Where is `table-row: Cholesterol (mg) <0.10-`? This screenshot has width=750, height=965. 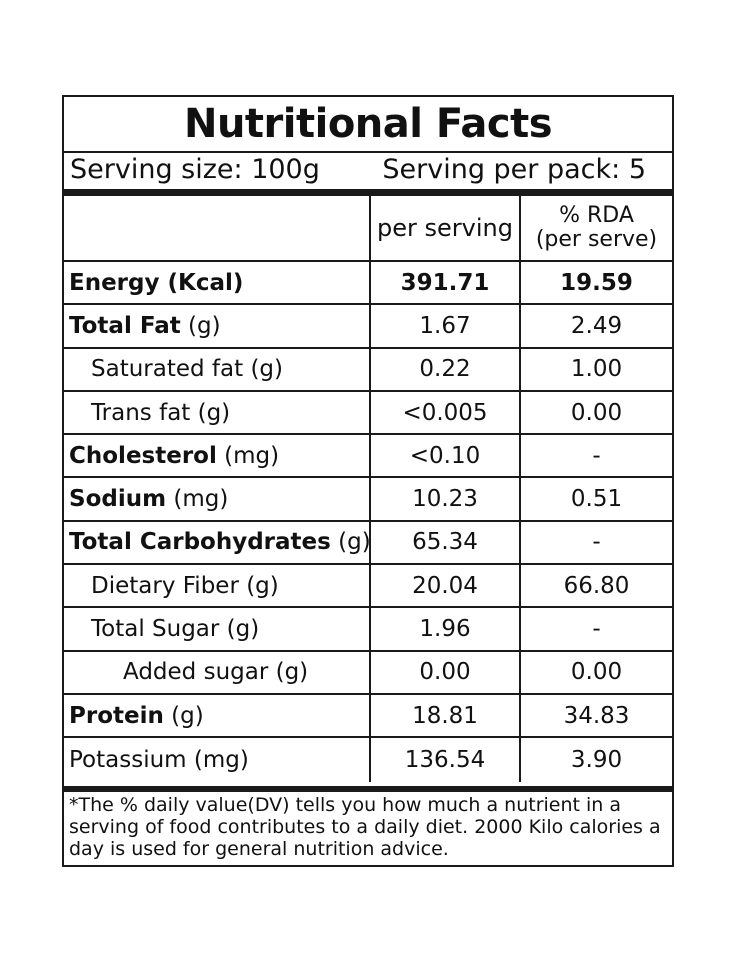
table-row: Cholesterol (mg) <0.10- is located at coordinates (368, 457).